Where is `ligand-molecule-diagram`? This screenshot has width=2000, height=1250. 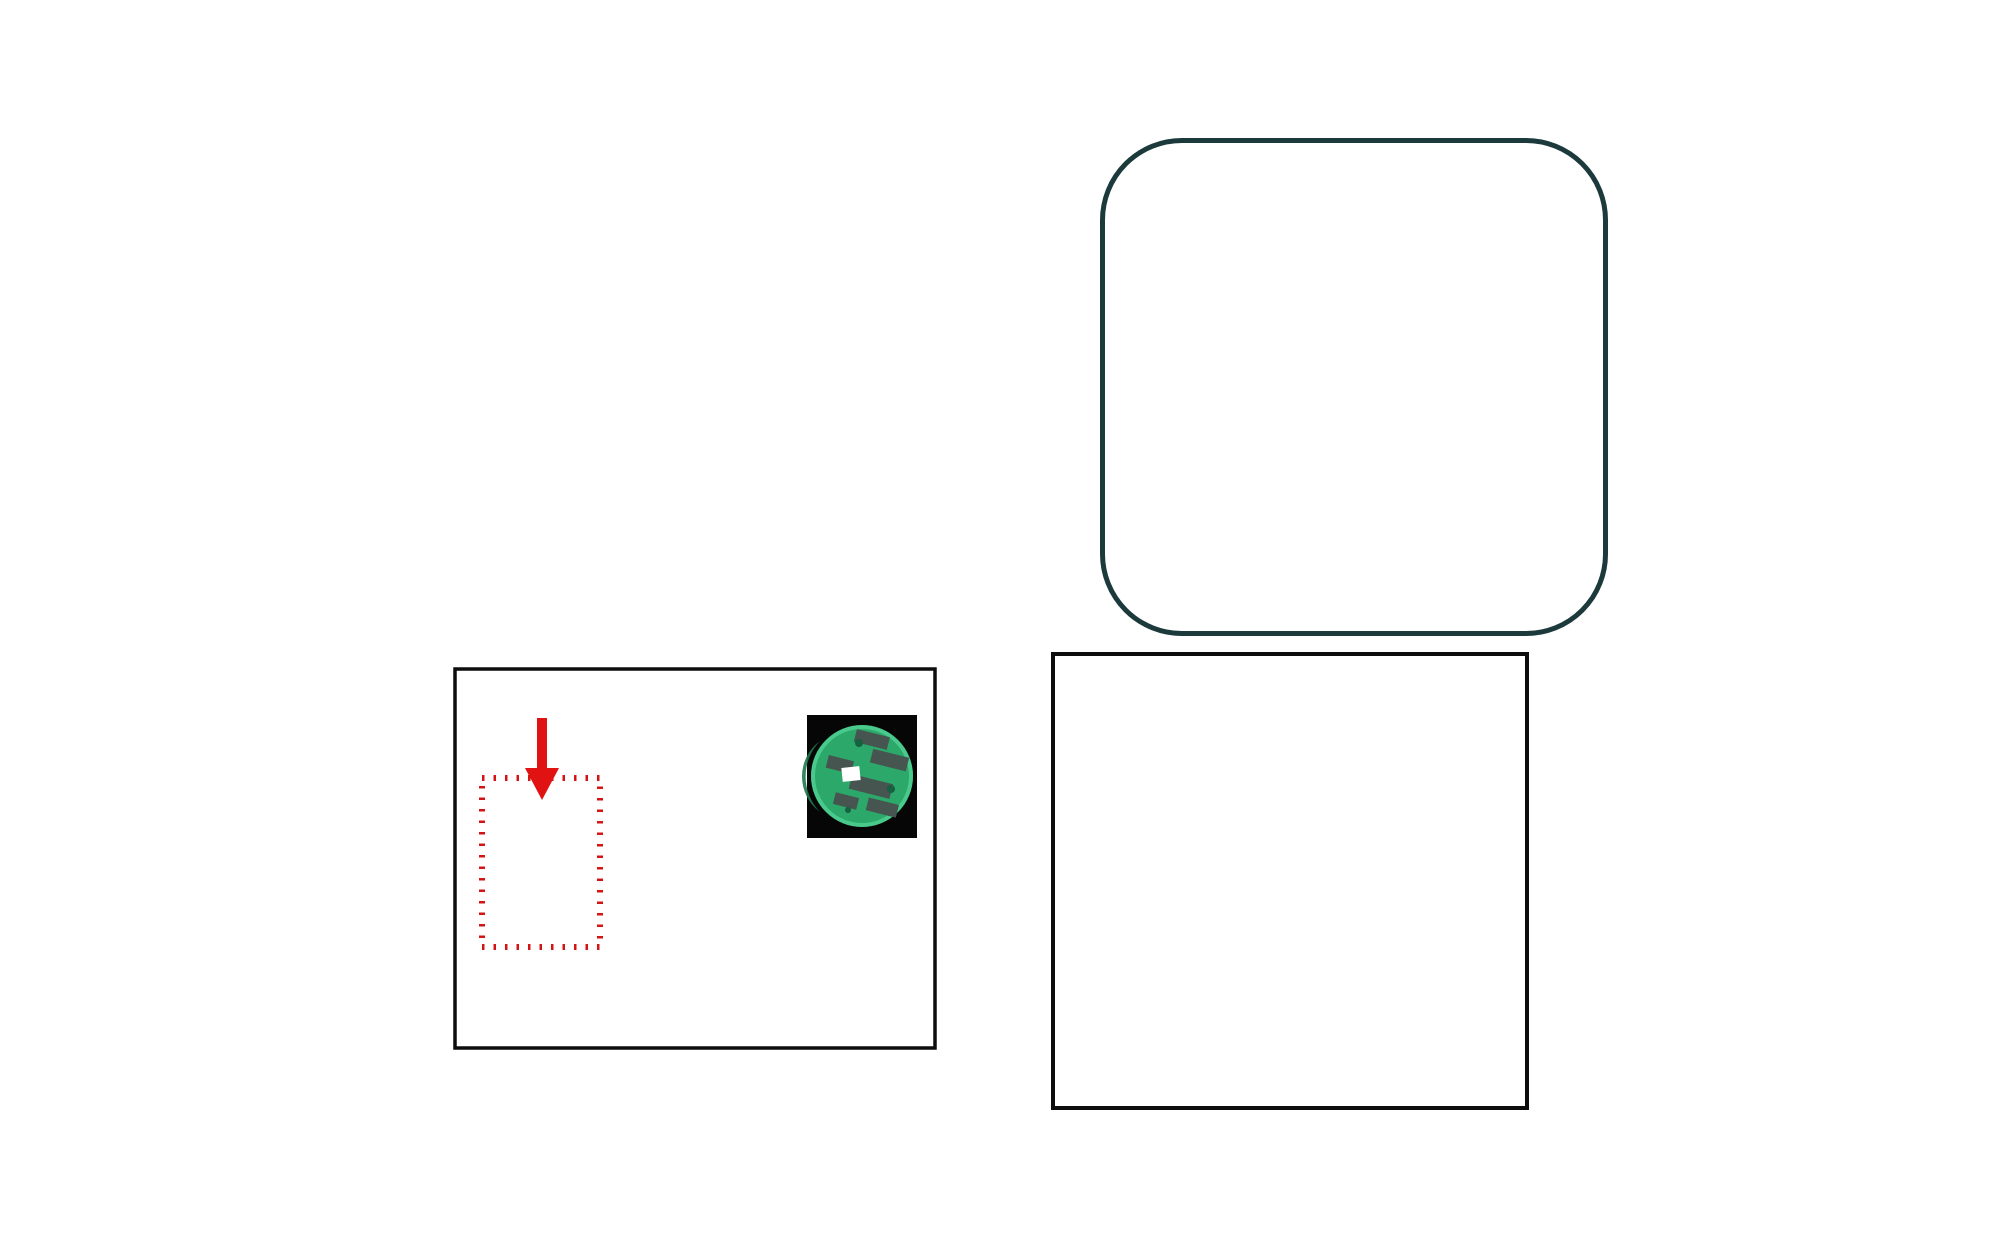 ligand-molecule-diagram is located at coordinates (1353, 386).